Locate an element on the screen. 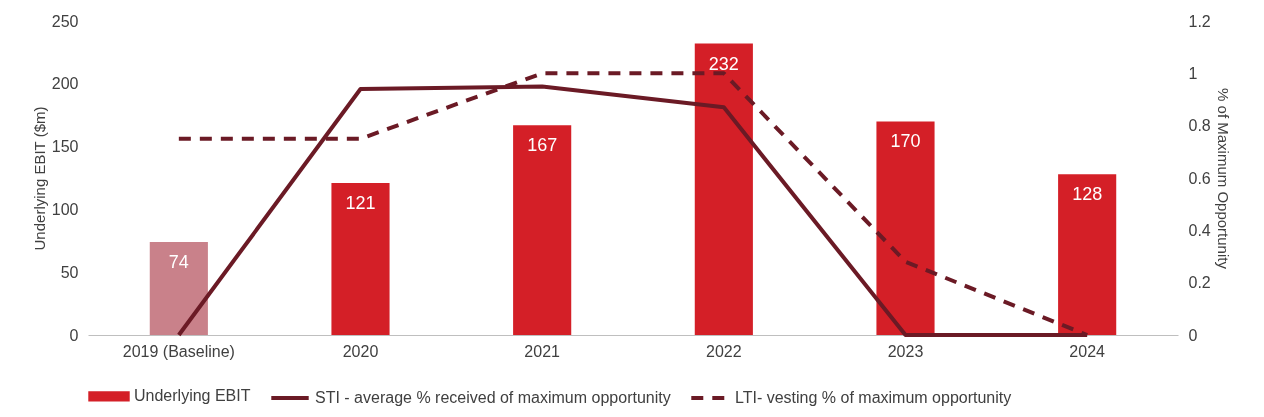  y-tick-label: 0 is located at coordinates (74, 335).